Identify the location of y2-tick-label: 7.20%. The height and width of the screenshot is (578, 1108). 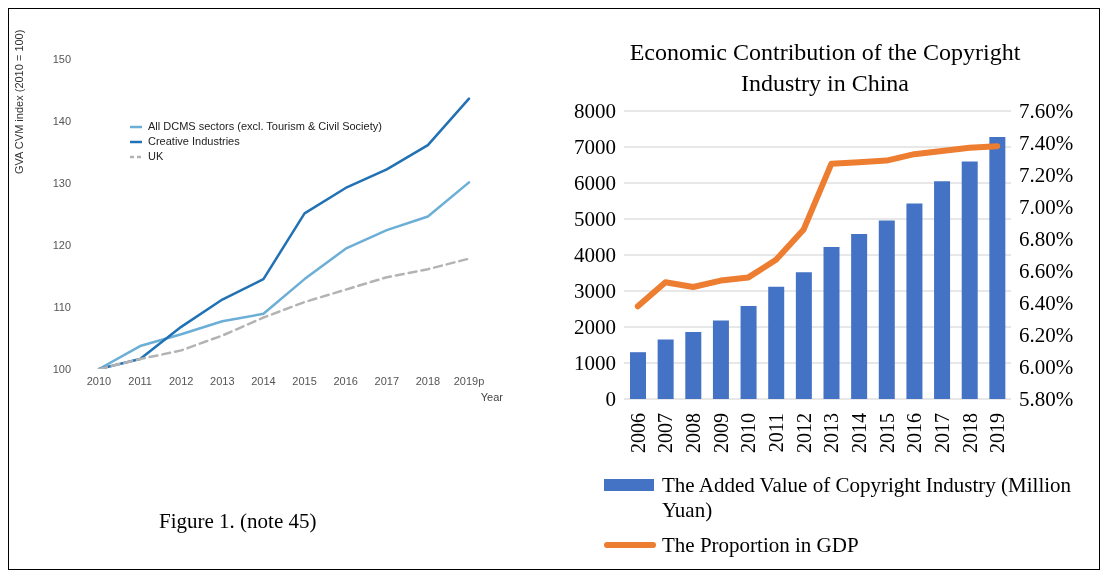
(1046, 175).